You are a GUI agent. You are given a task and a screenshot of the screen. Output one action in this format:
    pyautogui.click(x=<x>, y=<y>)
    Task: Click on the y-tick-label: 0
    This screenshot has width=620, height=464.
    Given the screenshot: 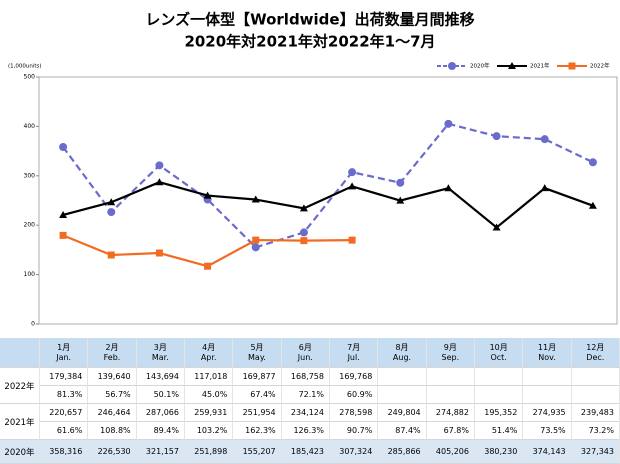 What is the action you would take?
    pyautogui.click(x=33, y=324)
    